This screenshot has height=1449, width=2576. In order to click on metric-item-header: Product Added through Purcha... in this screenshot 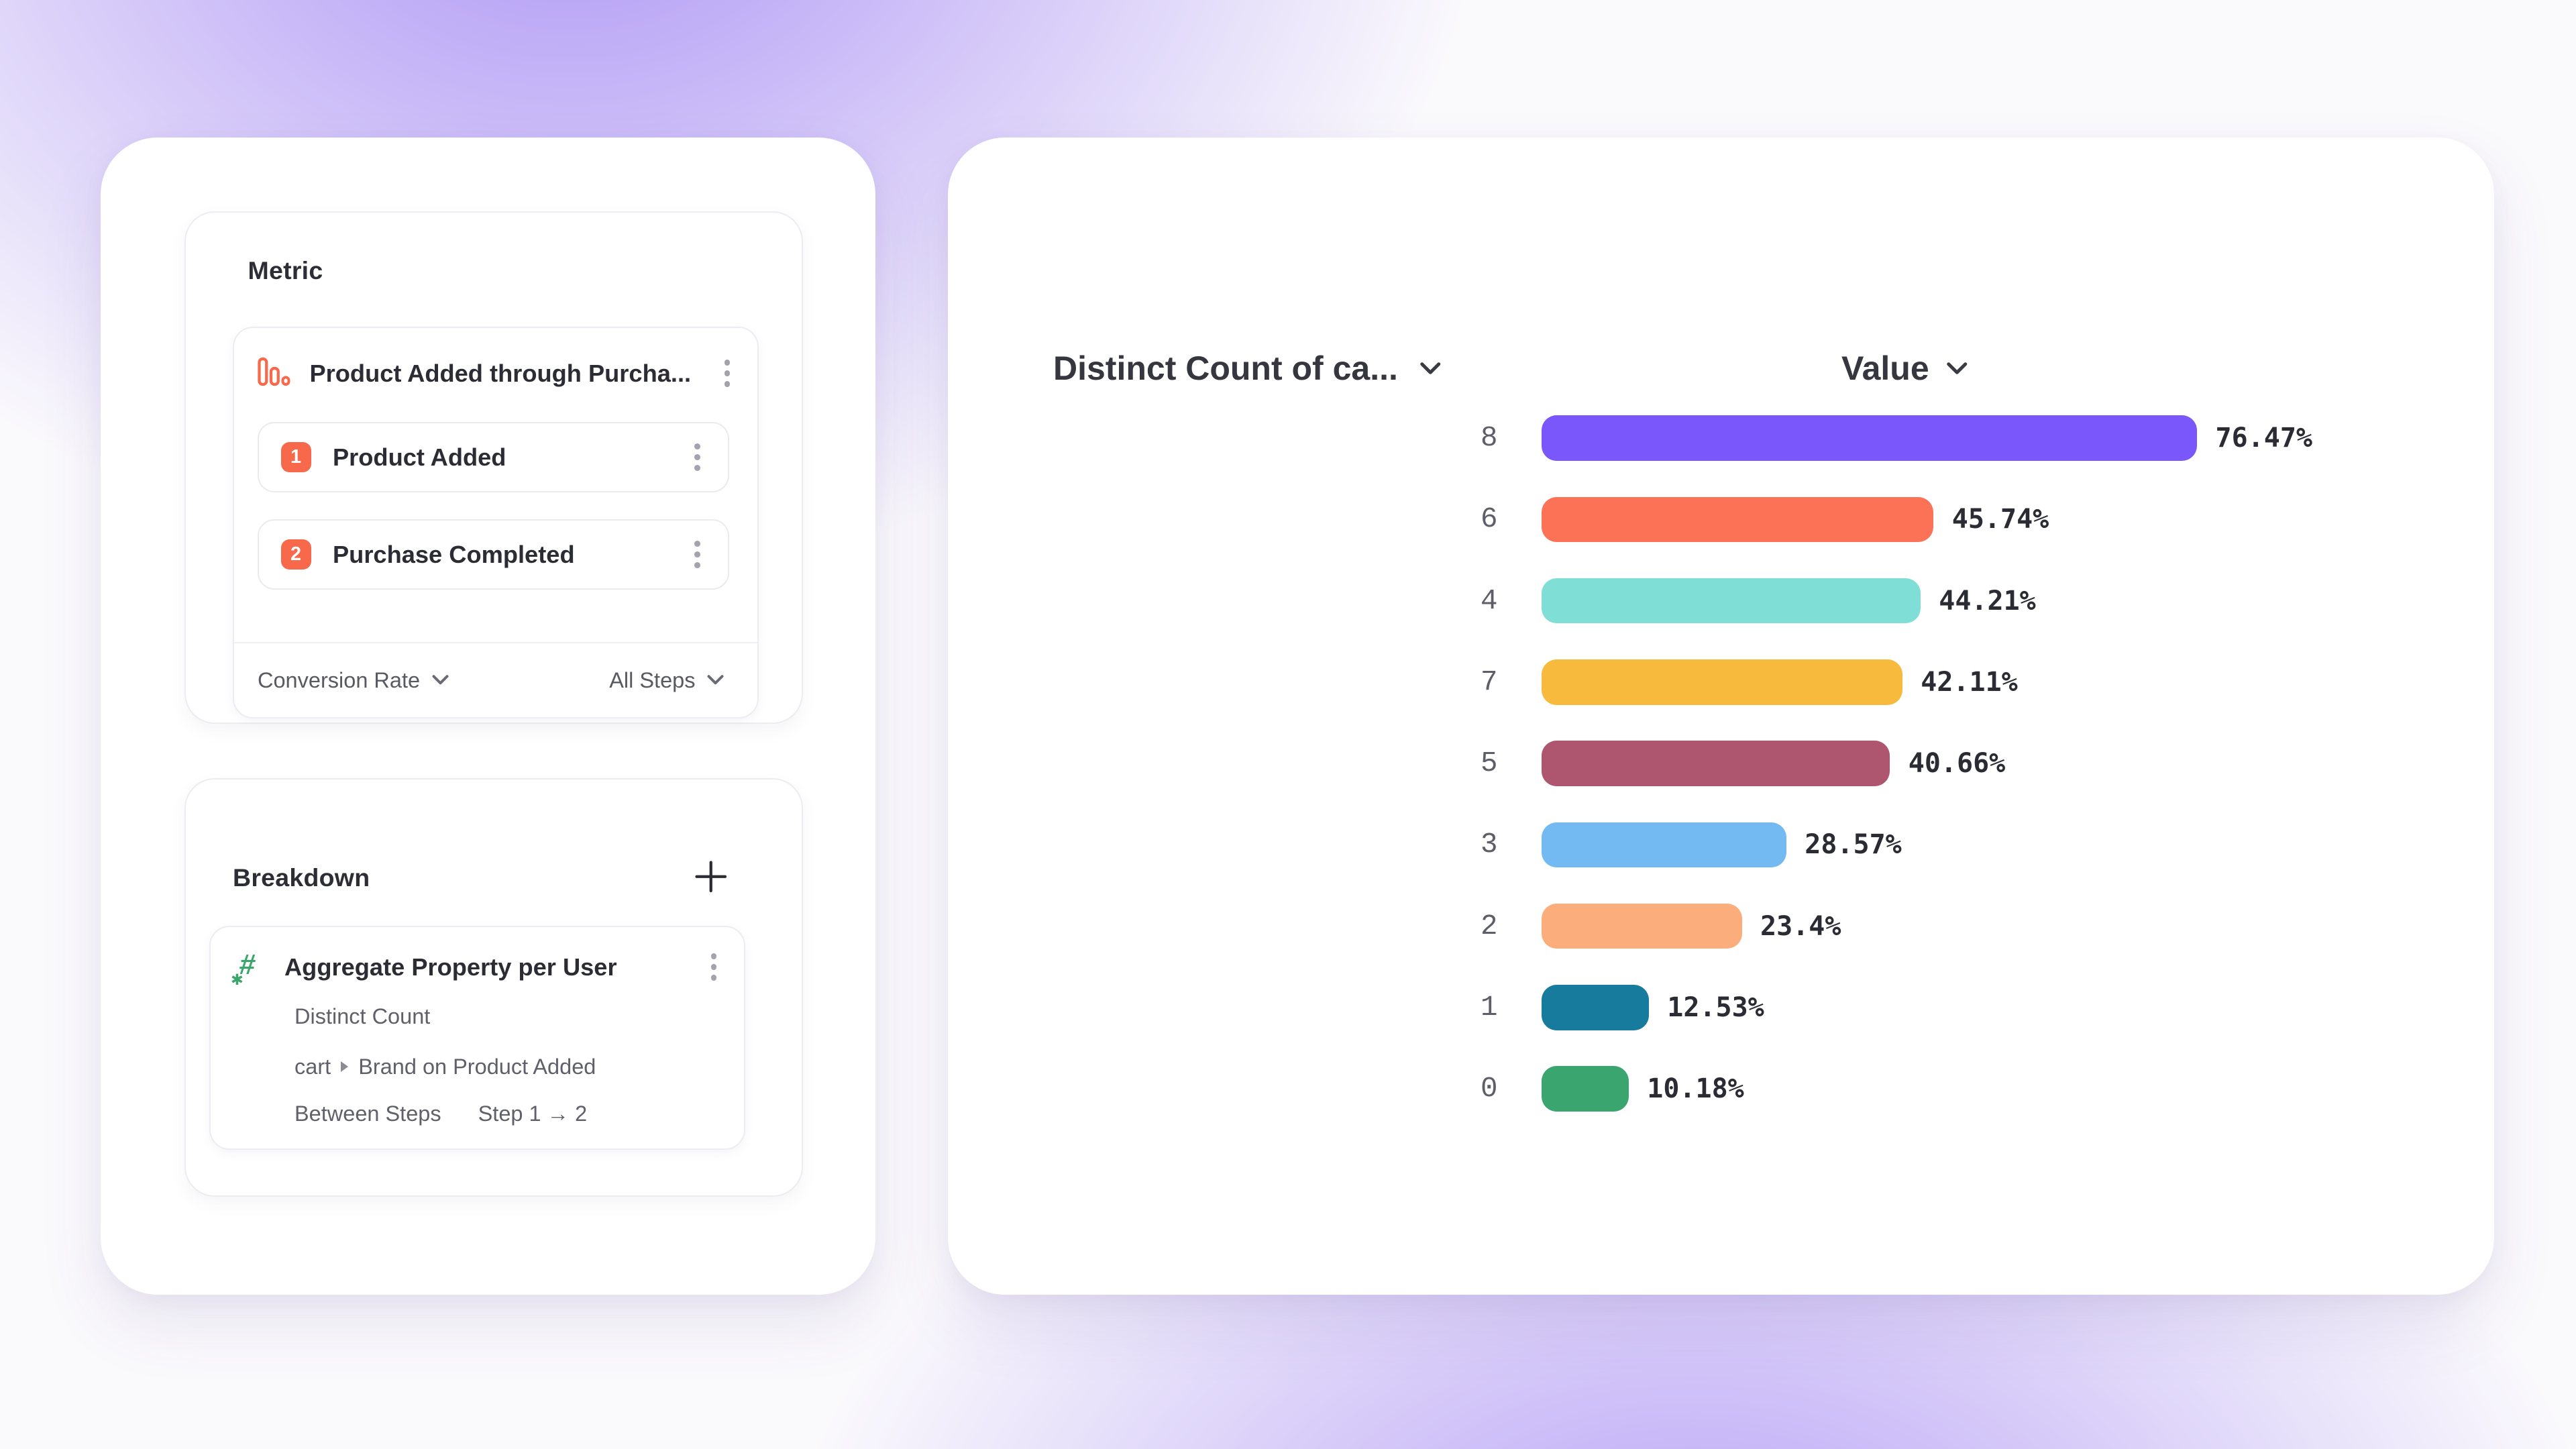, I will do `click(501, 373)`.